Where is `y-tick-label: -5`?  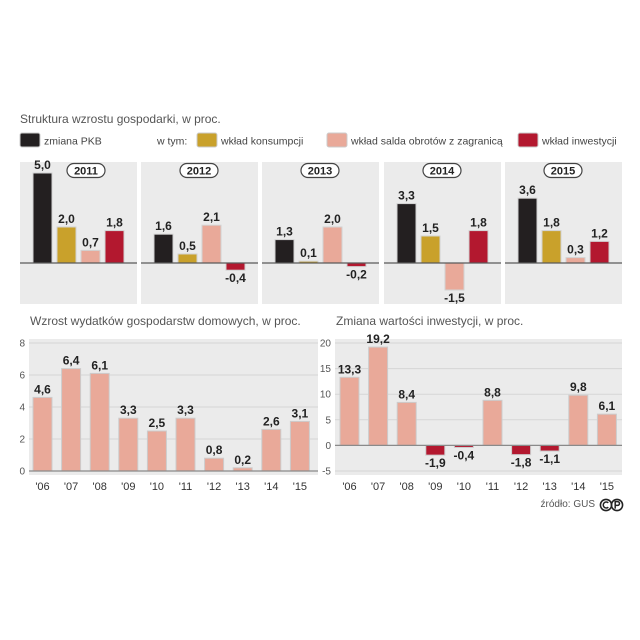
y-tick-label: -5 is located at coordinates (326, 472).